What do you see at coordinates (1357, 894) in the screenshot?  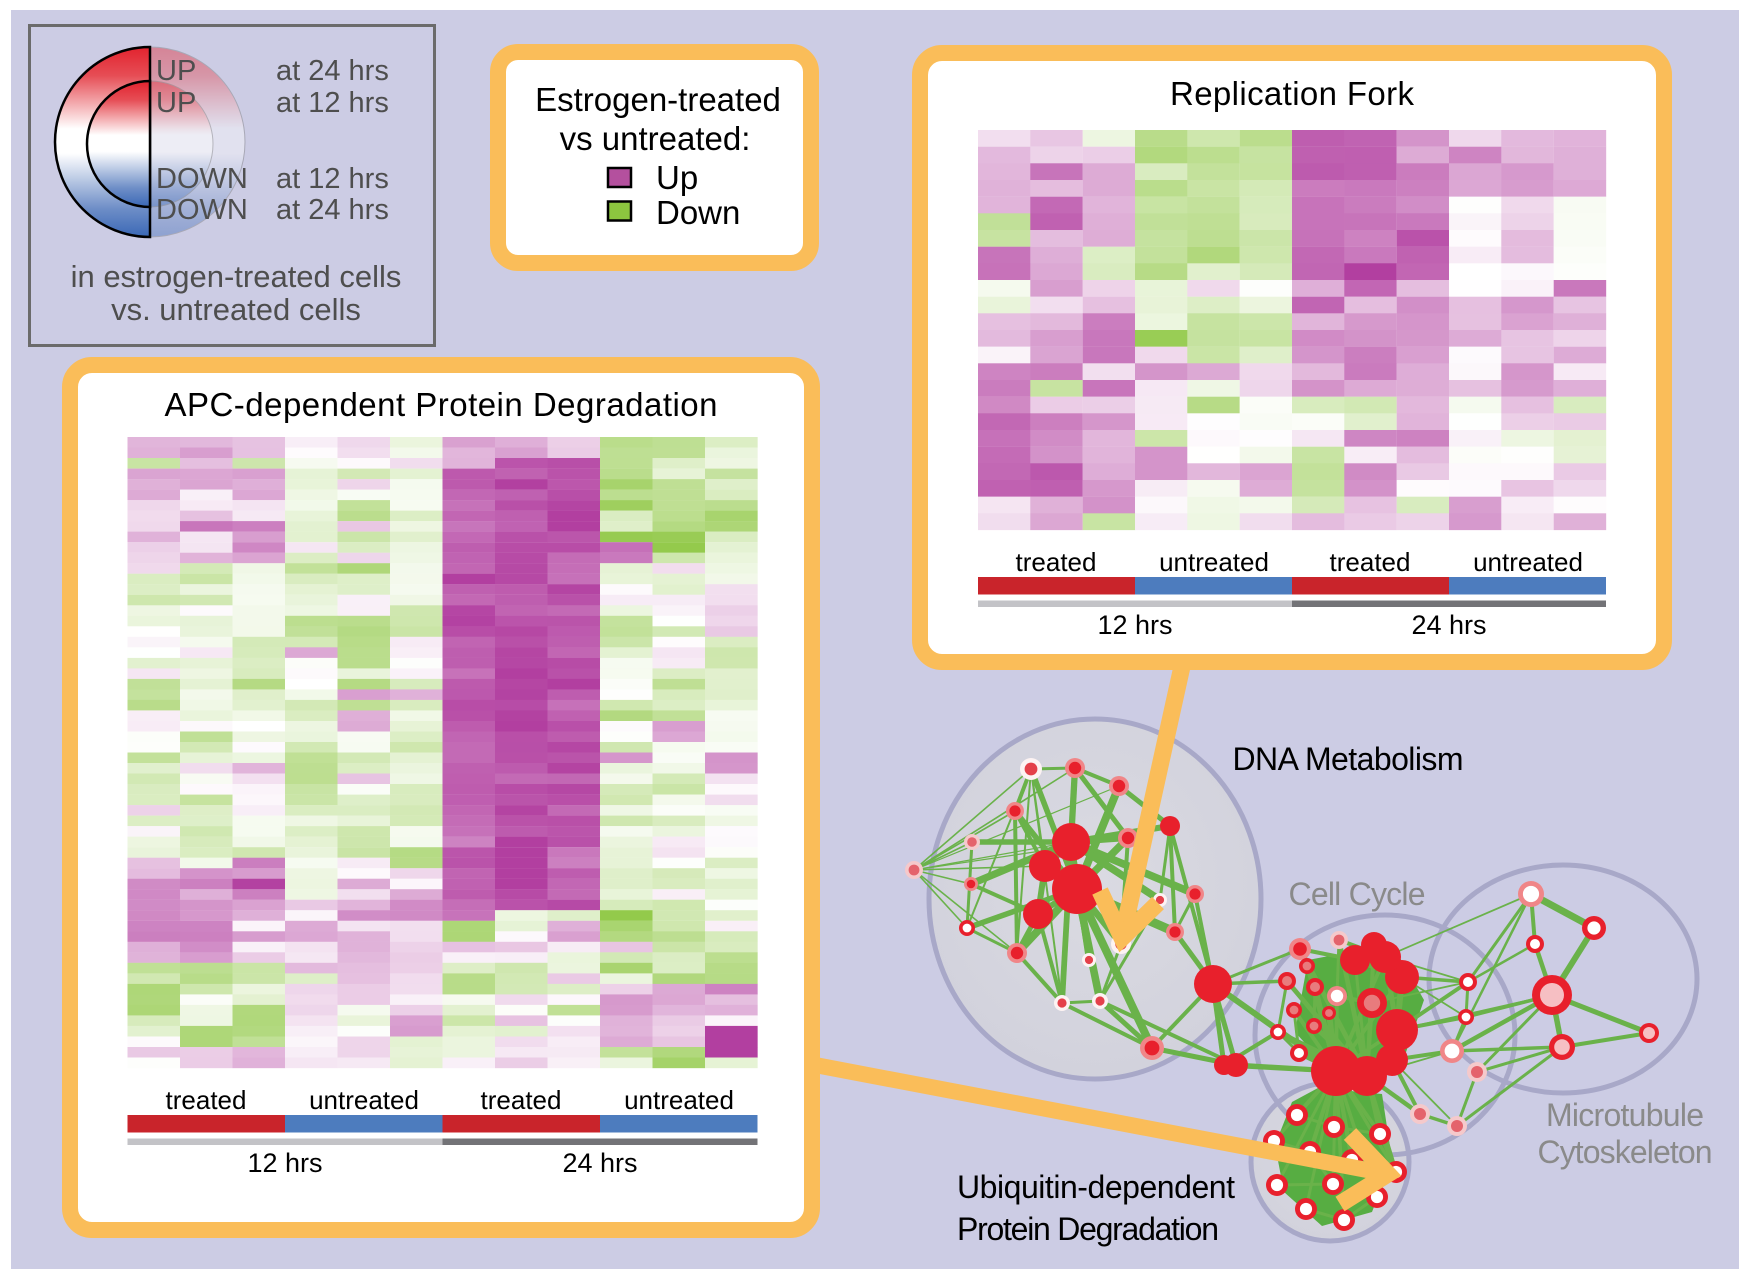 I see `svg-text: Cell Cycle` at bounding box center [1357, 894].